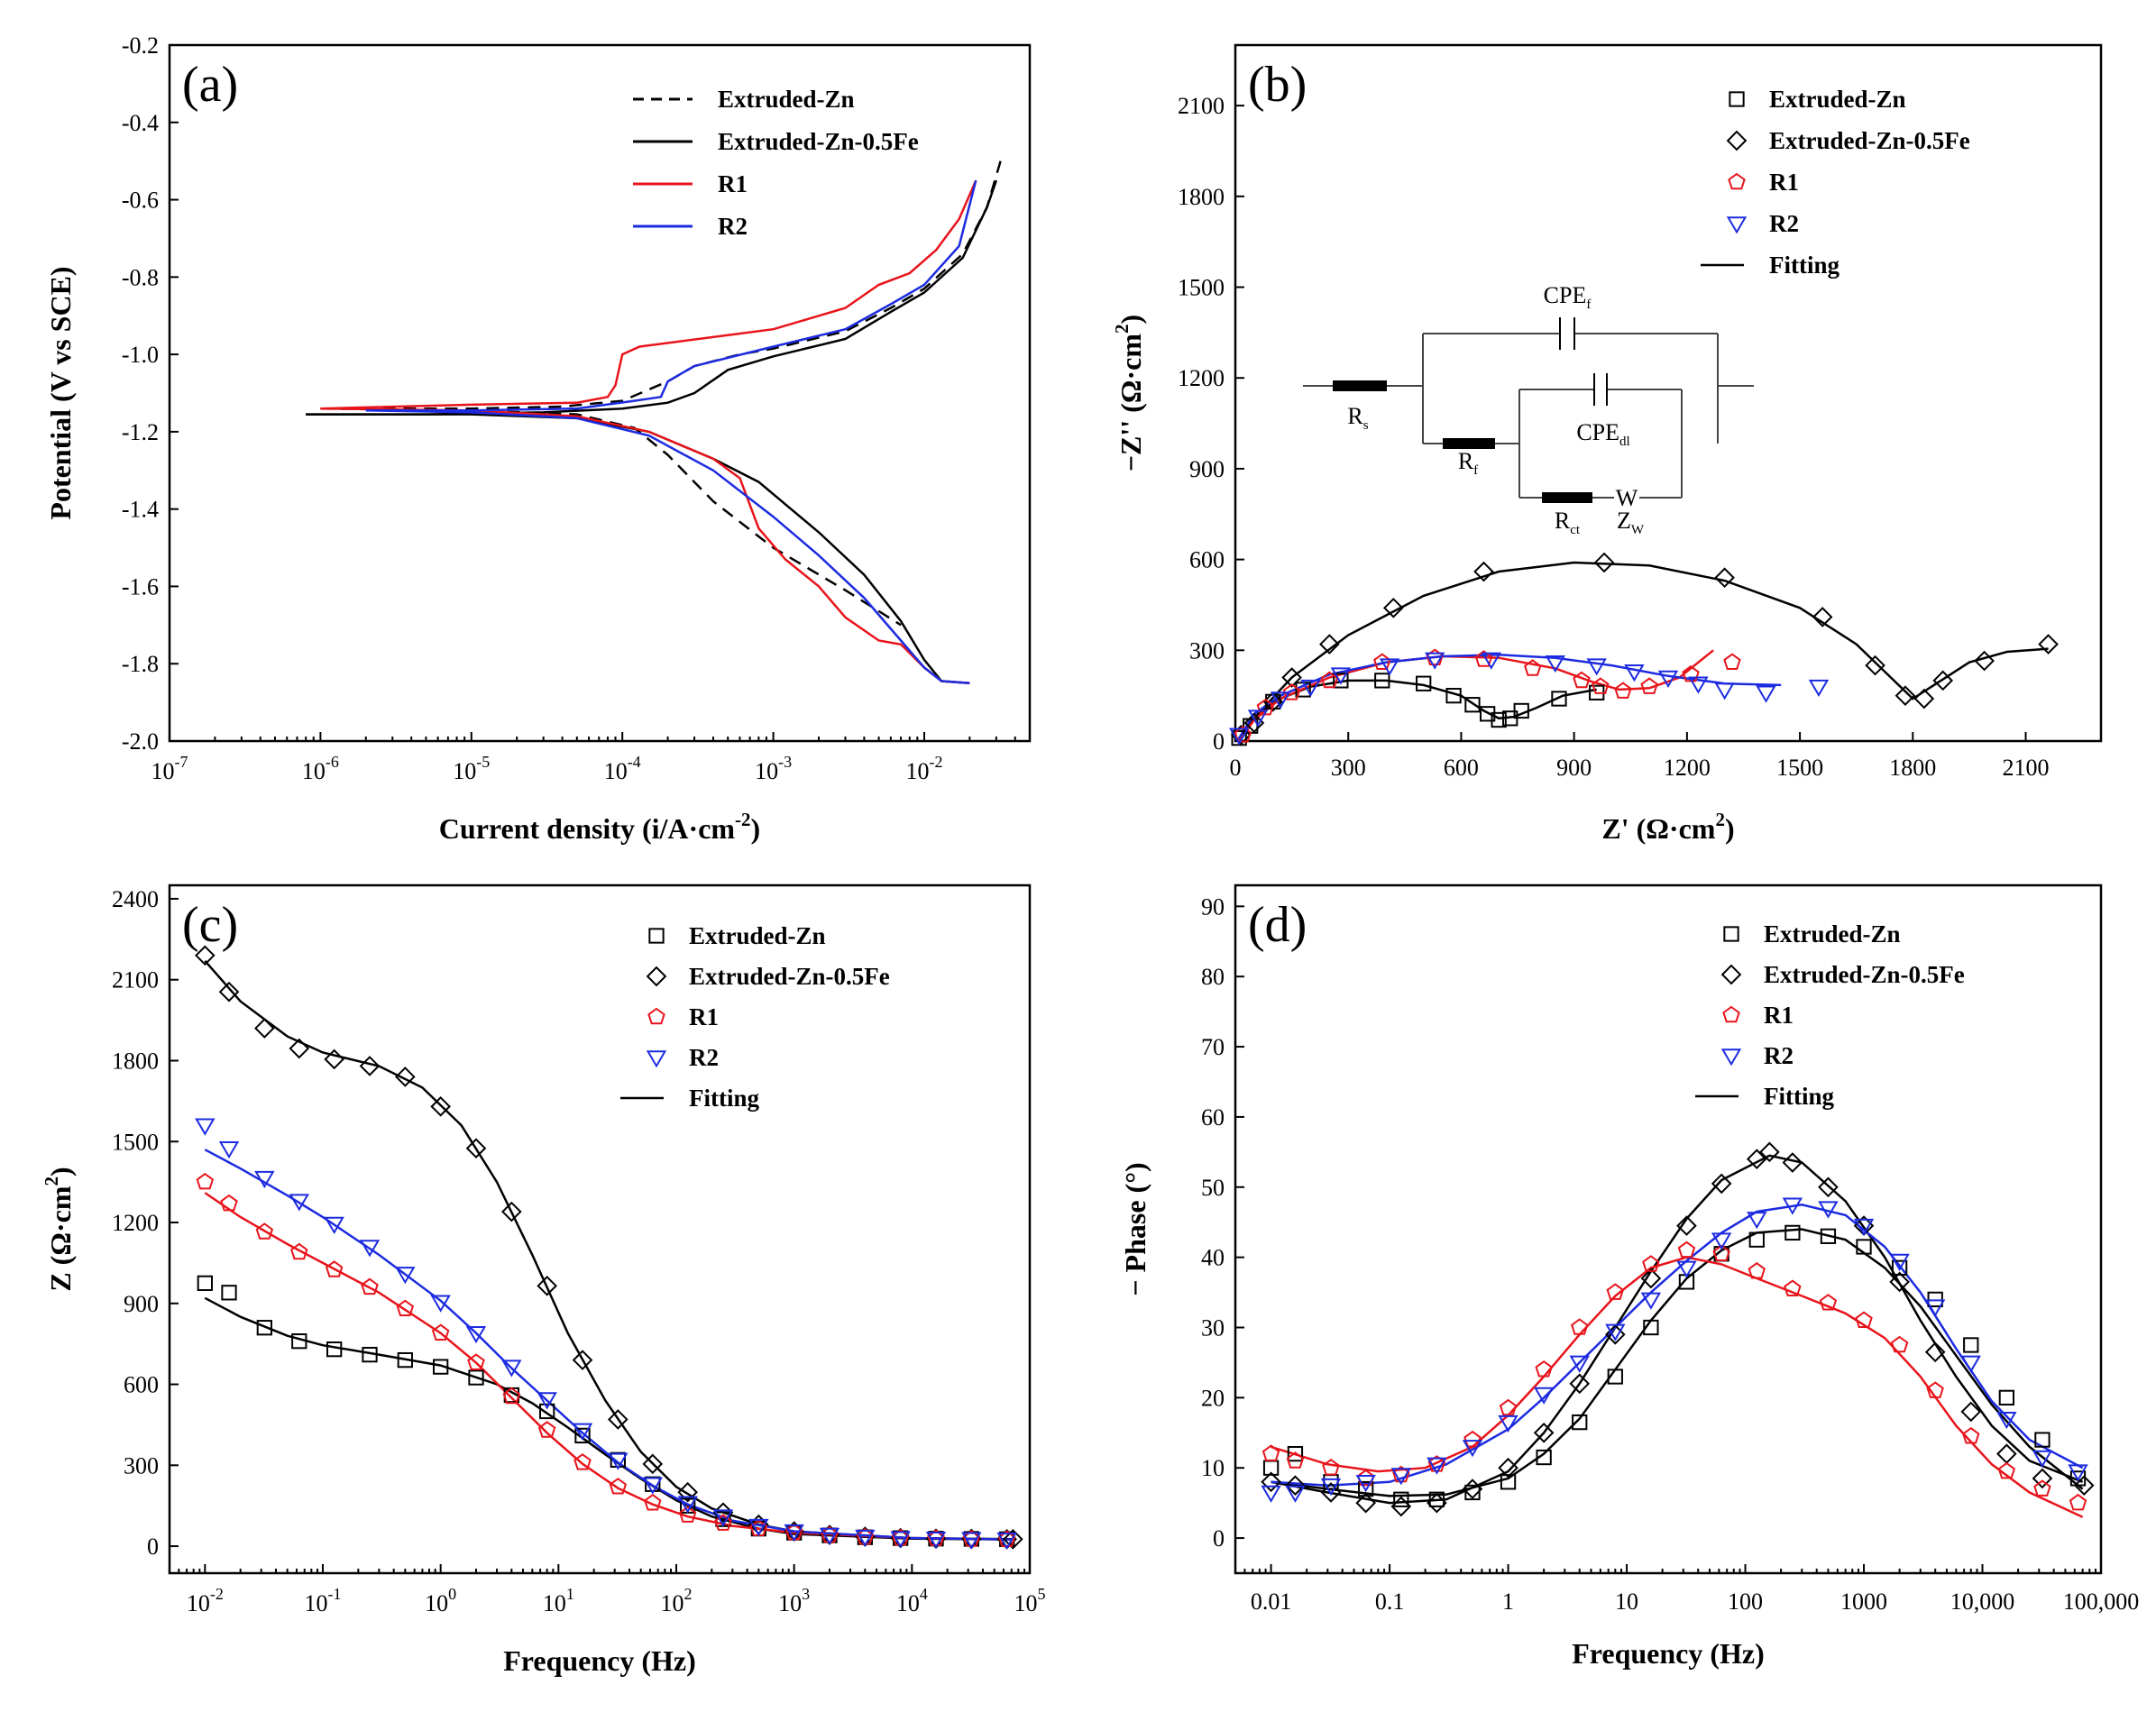 Image resolution: width=2156 pixels, height=1712 pixels. Describe the element at coordinates (1213, 1047) in the screenshot. I see `y-tick-label: 70` at that location.